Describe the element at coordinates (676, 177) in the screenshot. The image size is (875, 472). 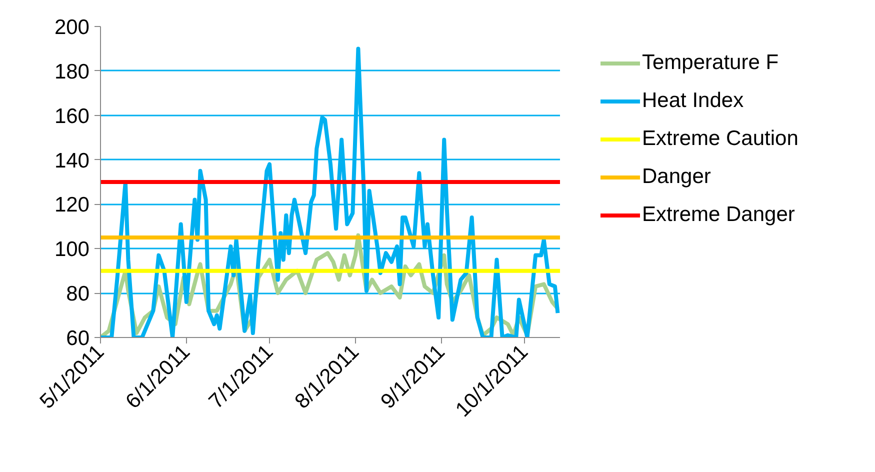
I see `legend-label: Danger` at that location.